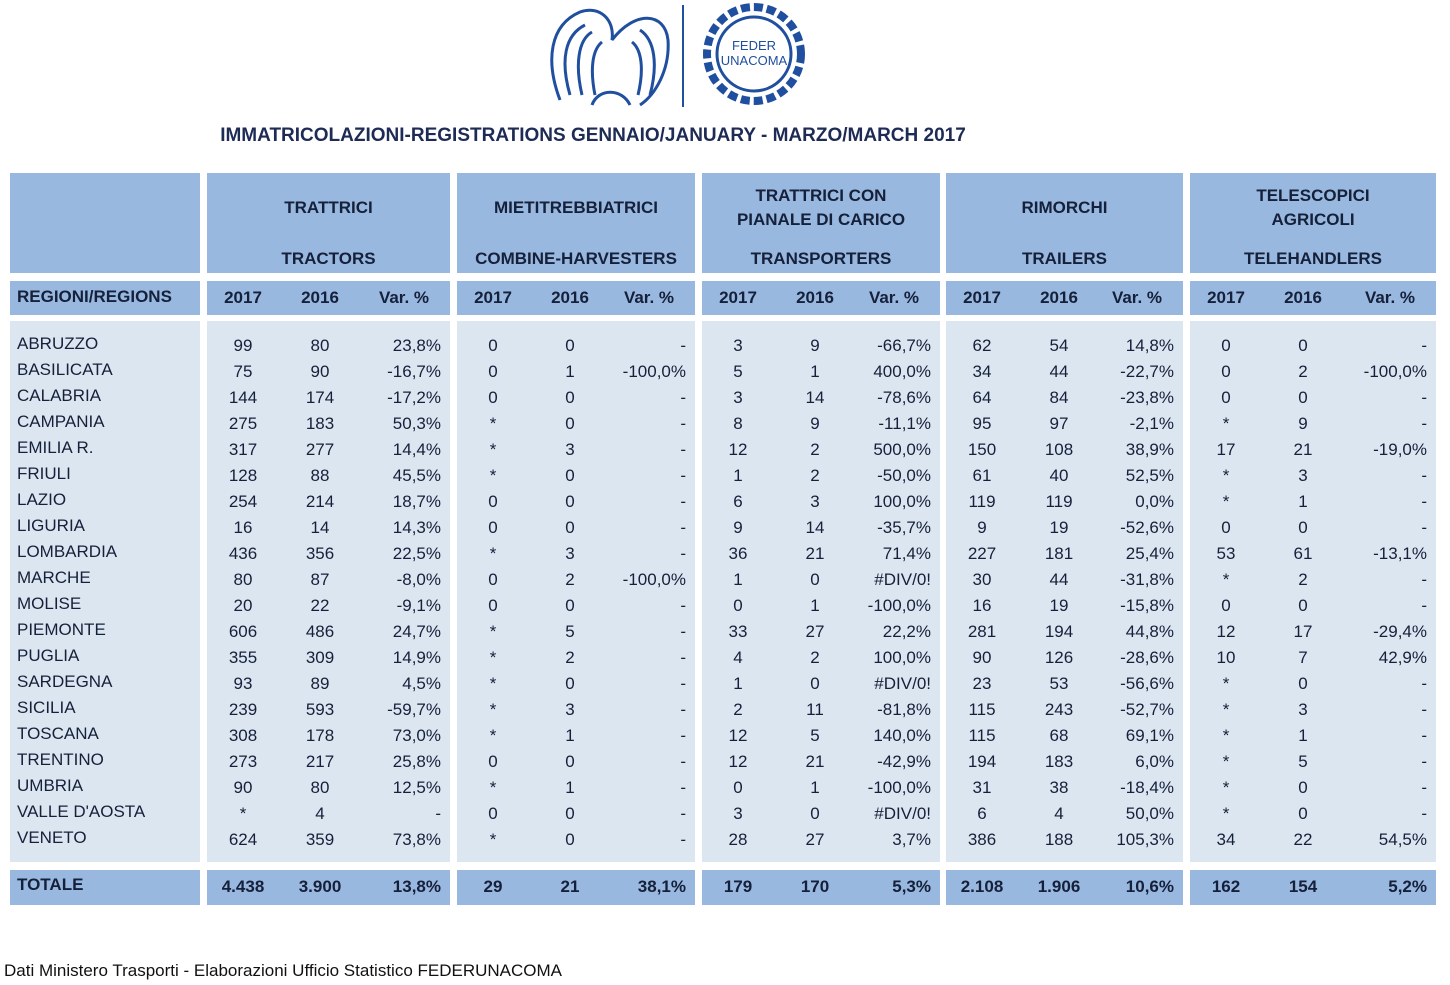  I want to click on cell-value: 128, so click(243, 475).